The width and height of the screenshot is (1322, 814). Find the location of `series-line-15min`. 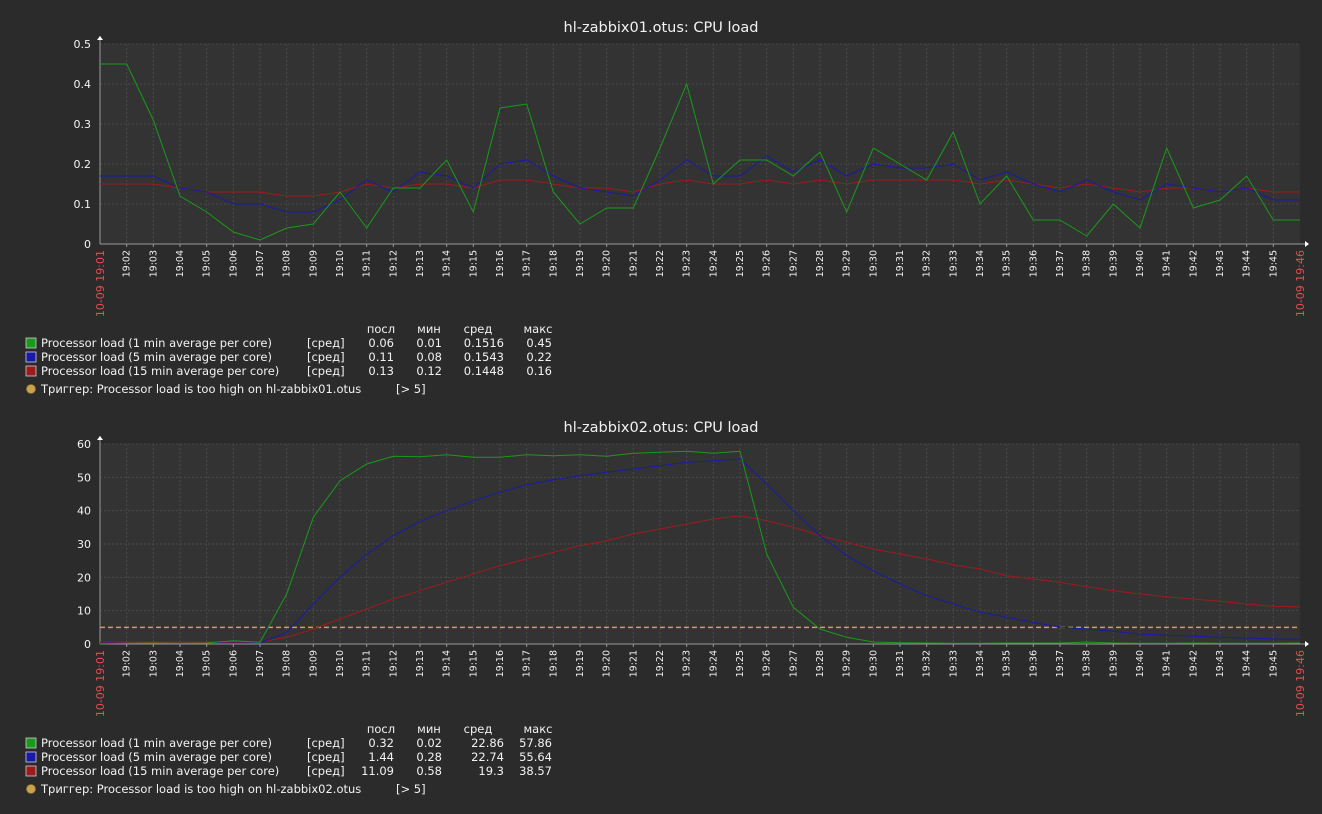

series-line-15min is located at coordinates (700, 579).